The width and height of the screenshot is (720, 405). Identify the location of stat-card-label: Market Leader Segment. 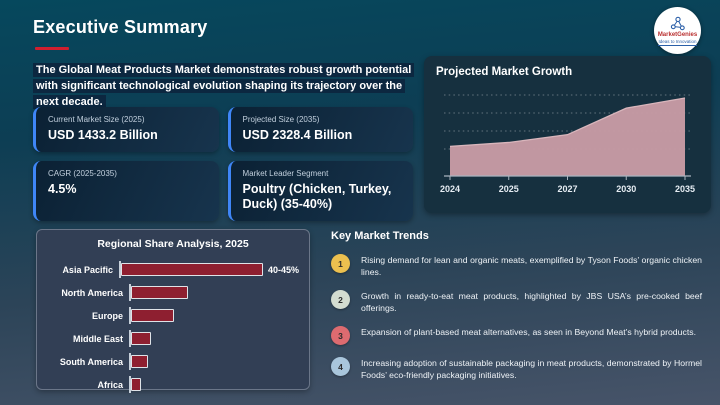
(285, 173).